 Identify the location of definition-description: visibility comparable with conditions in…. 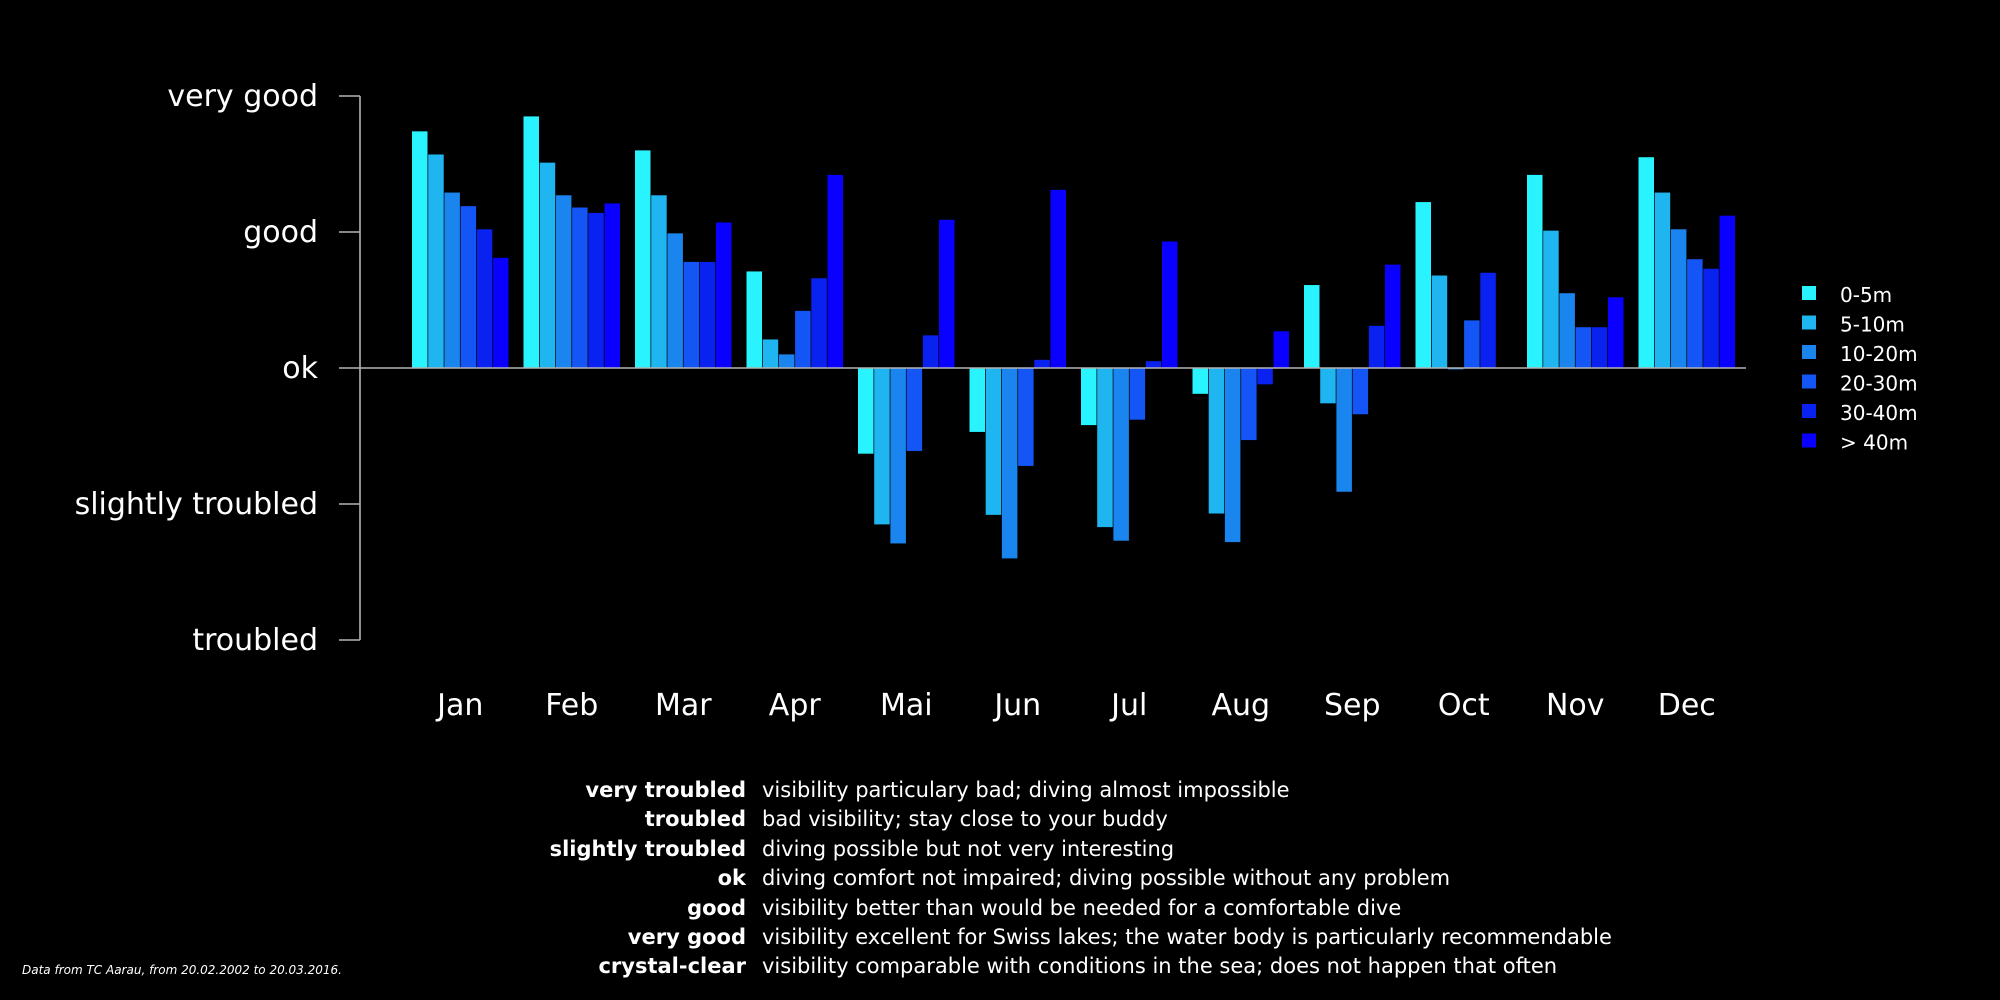
(1160, 966).